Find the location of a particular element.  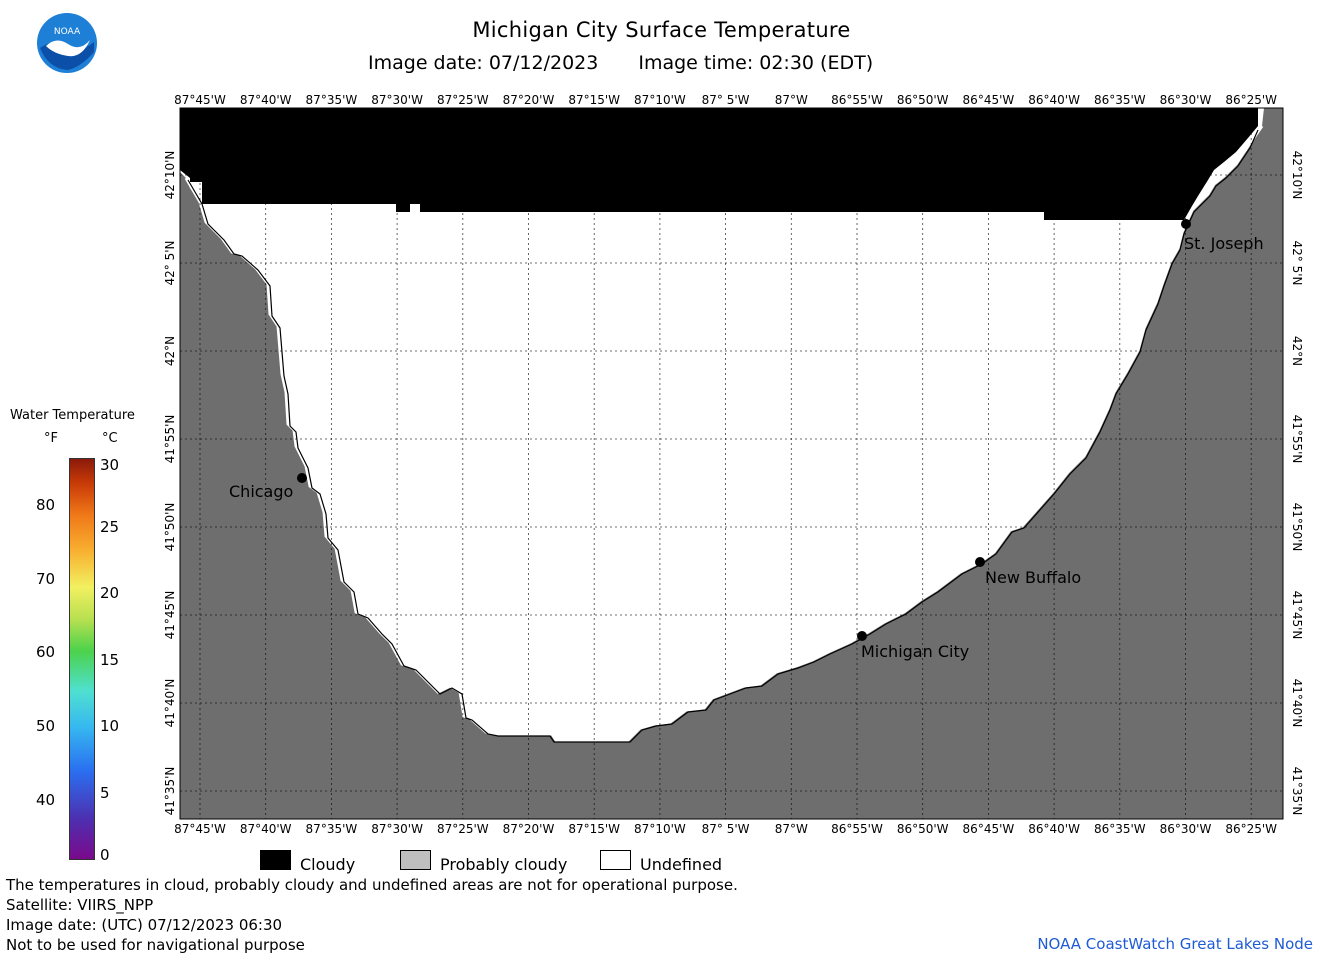

legend-cloudy-swatch is located at coordinates (275, 860).